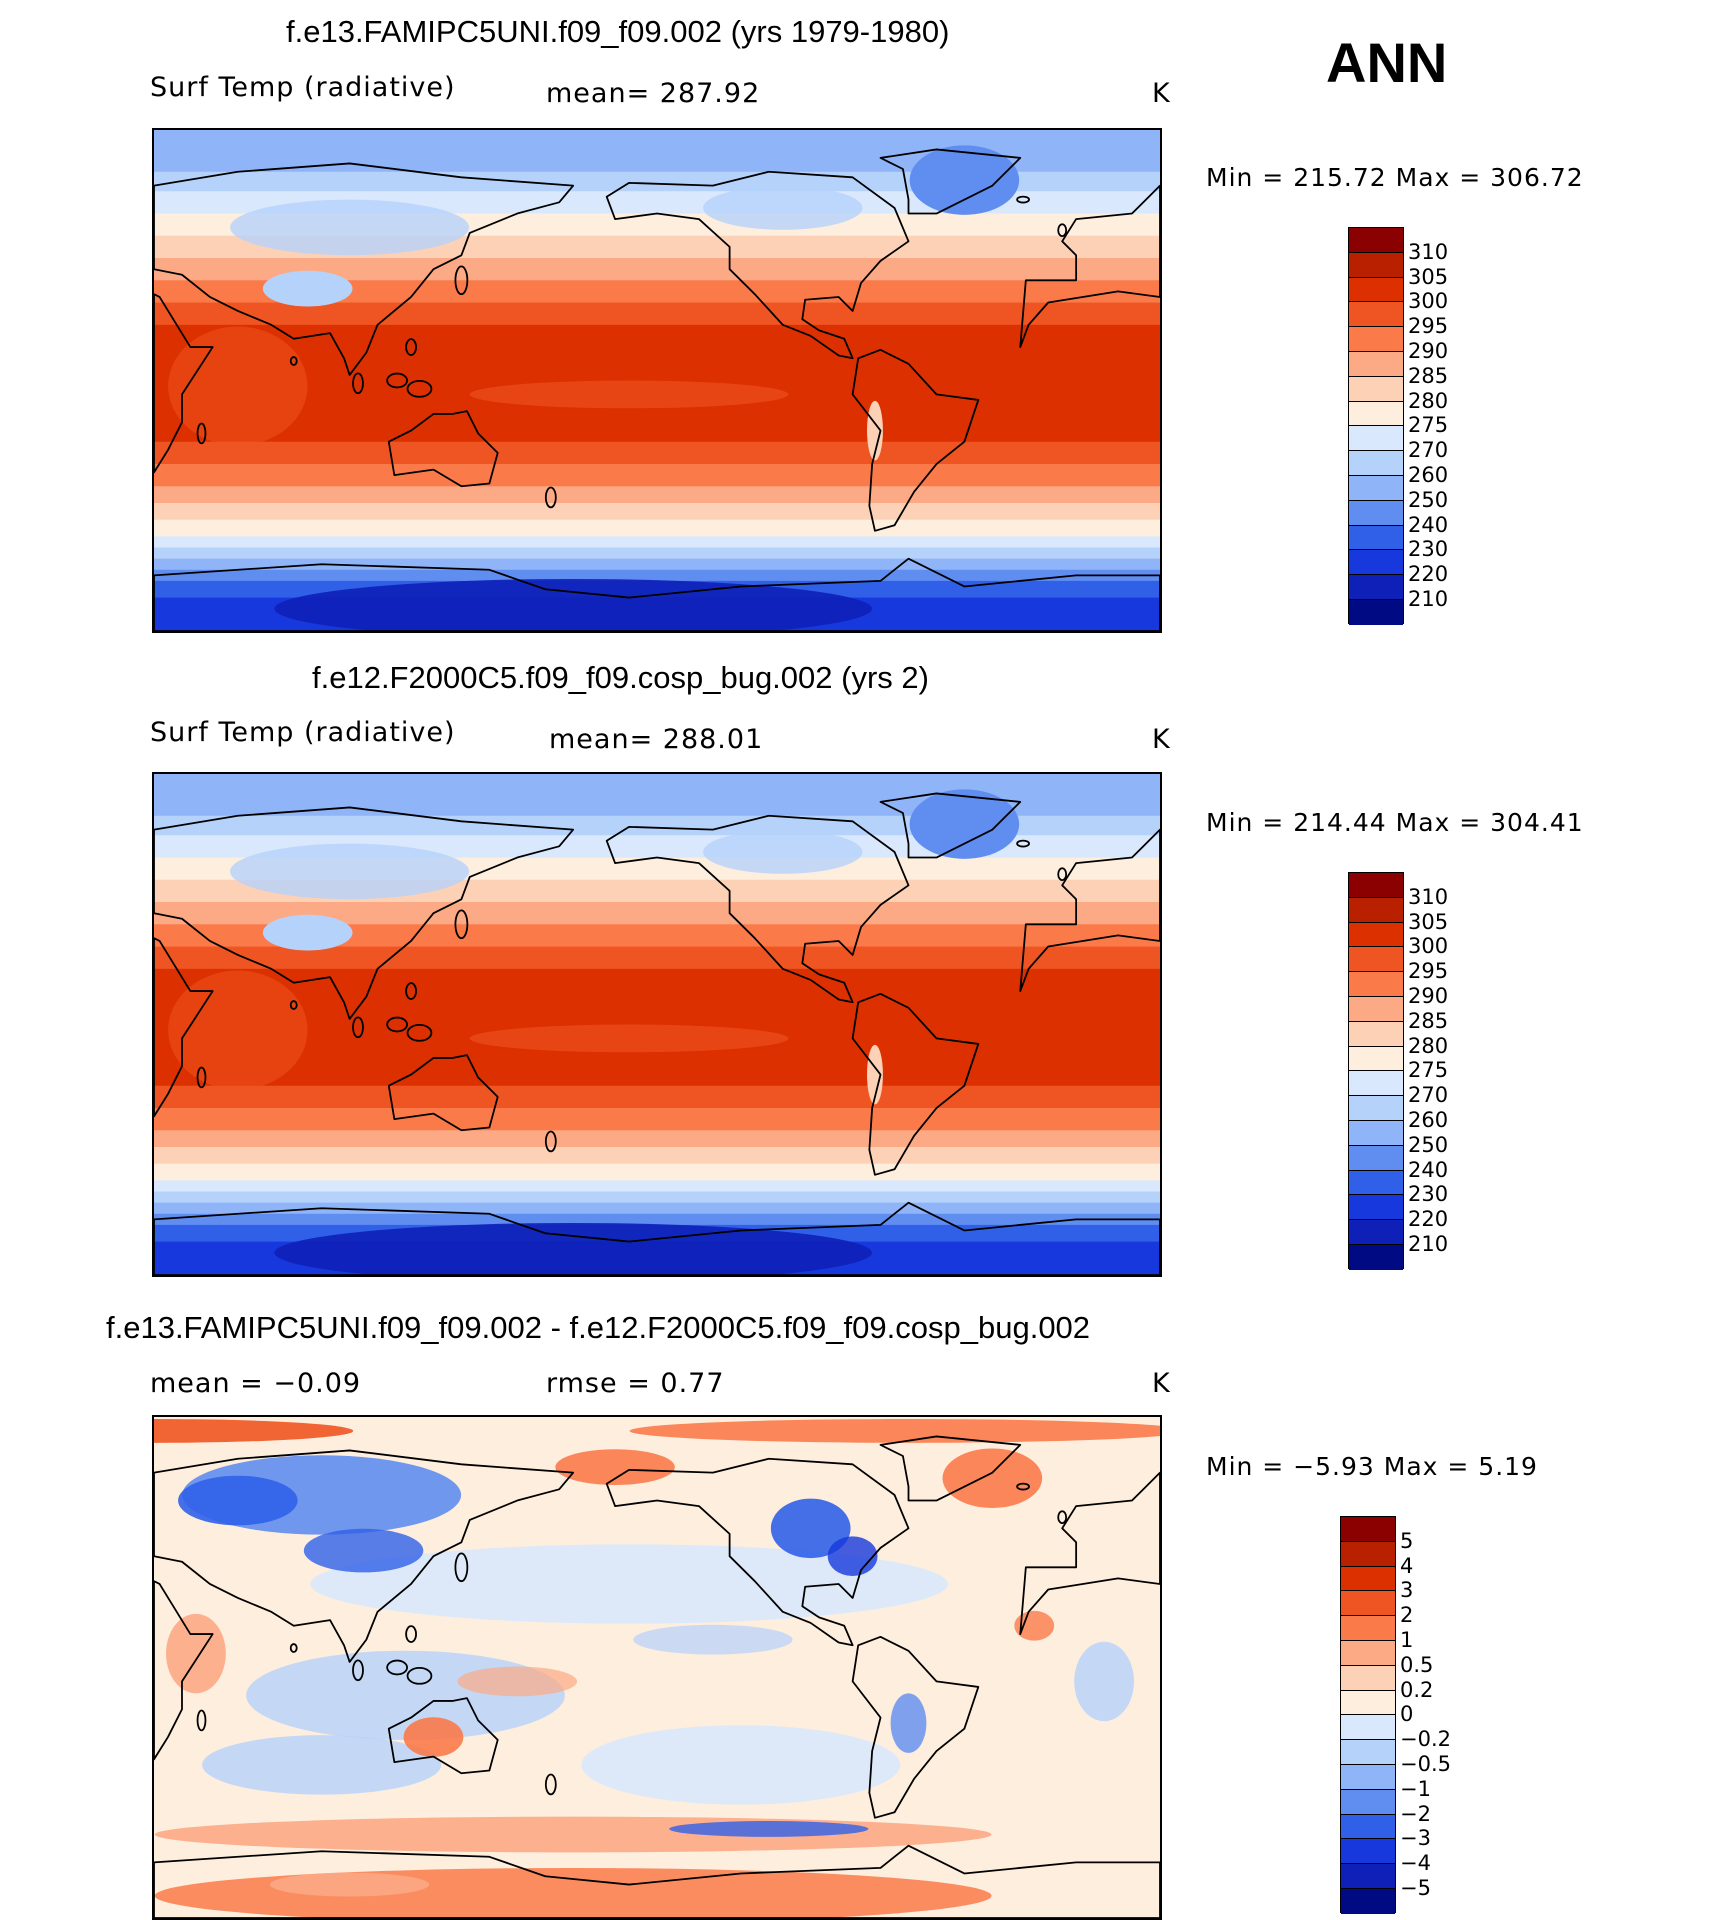 This screenshot has width=1710, height=1920. I want to click on season-label: ANN, so click(1387, 62).